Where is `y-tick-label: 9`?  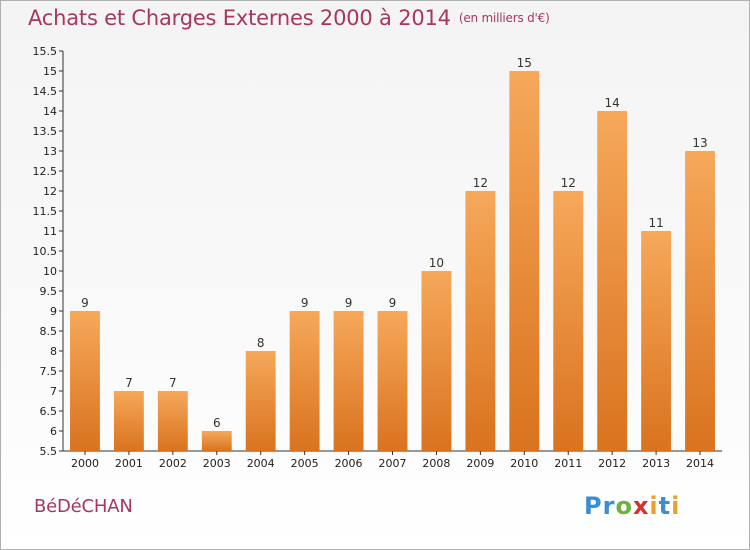 y-tick-label: 9 is located at coordinates (53, 311).